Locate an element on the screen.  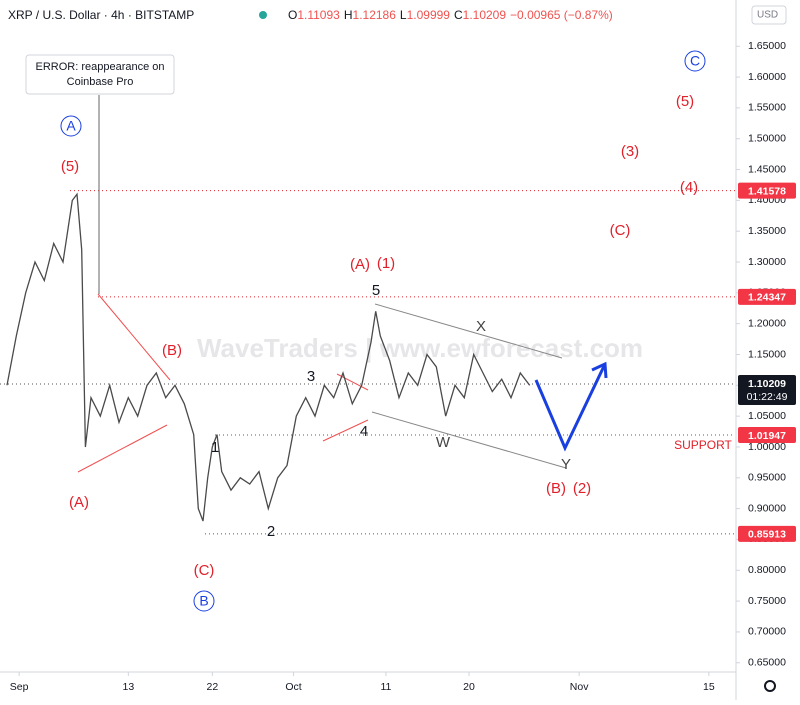
y-tick-label: 1.00000 is located at coordinates (767, 447).